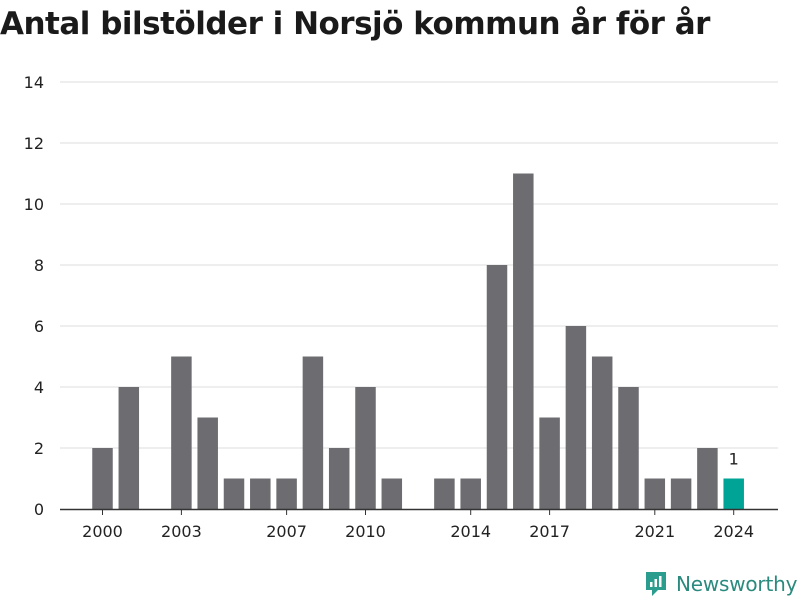  What do you see at coordinates (656, 584) in the screenshot?
I see `newsworthy-logo-icon` at bounding box center [656, 584].